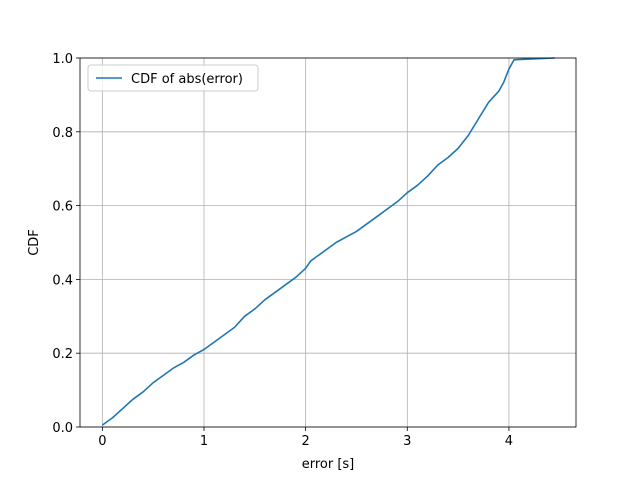  Describe the element at coordinates (62, 280) in the screenshot. I see `y-tick-label: 0.4` at that location.